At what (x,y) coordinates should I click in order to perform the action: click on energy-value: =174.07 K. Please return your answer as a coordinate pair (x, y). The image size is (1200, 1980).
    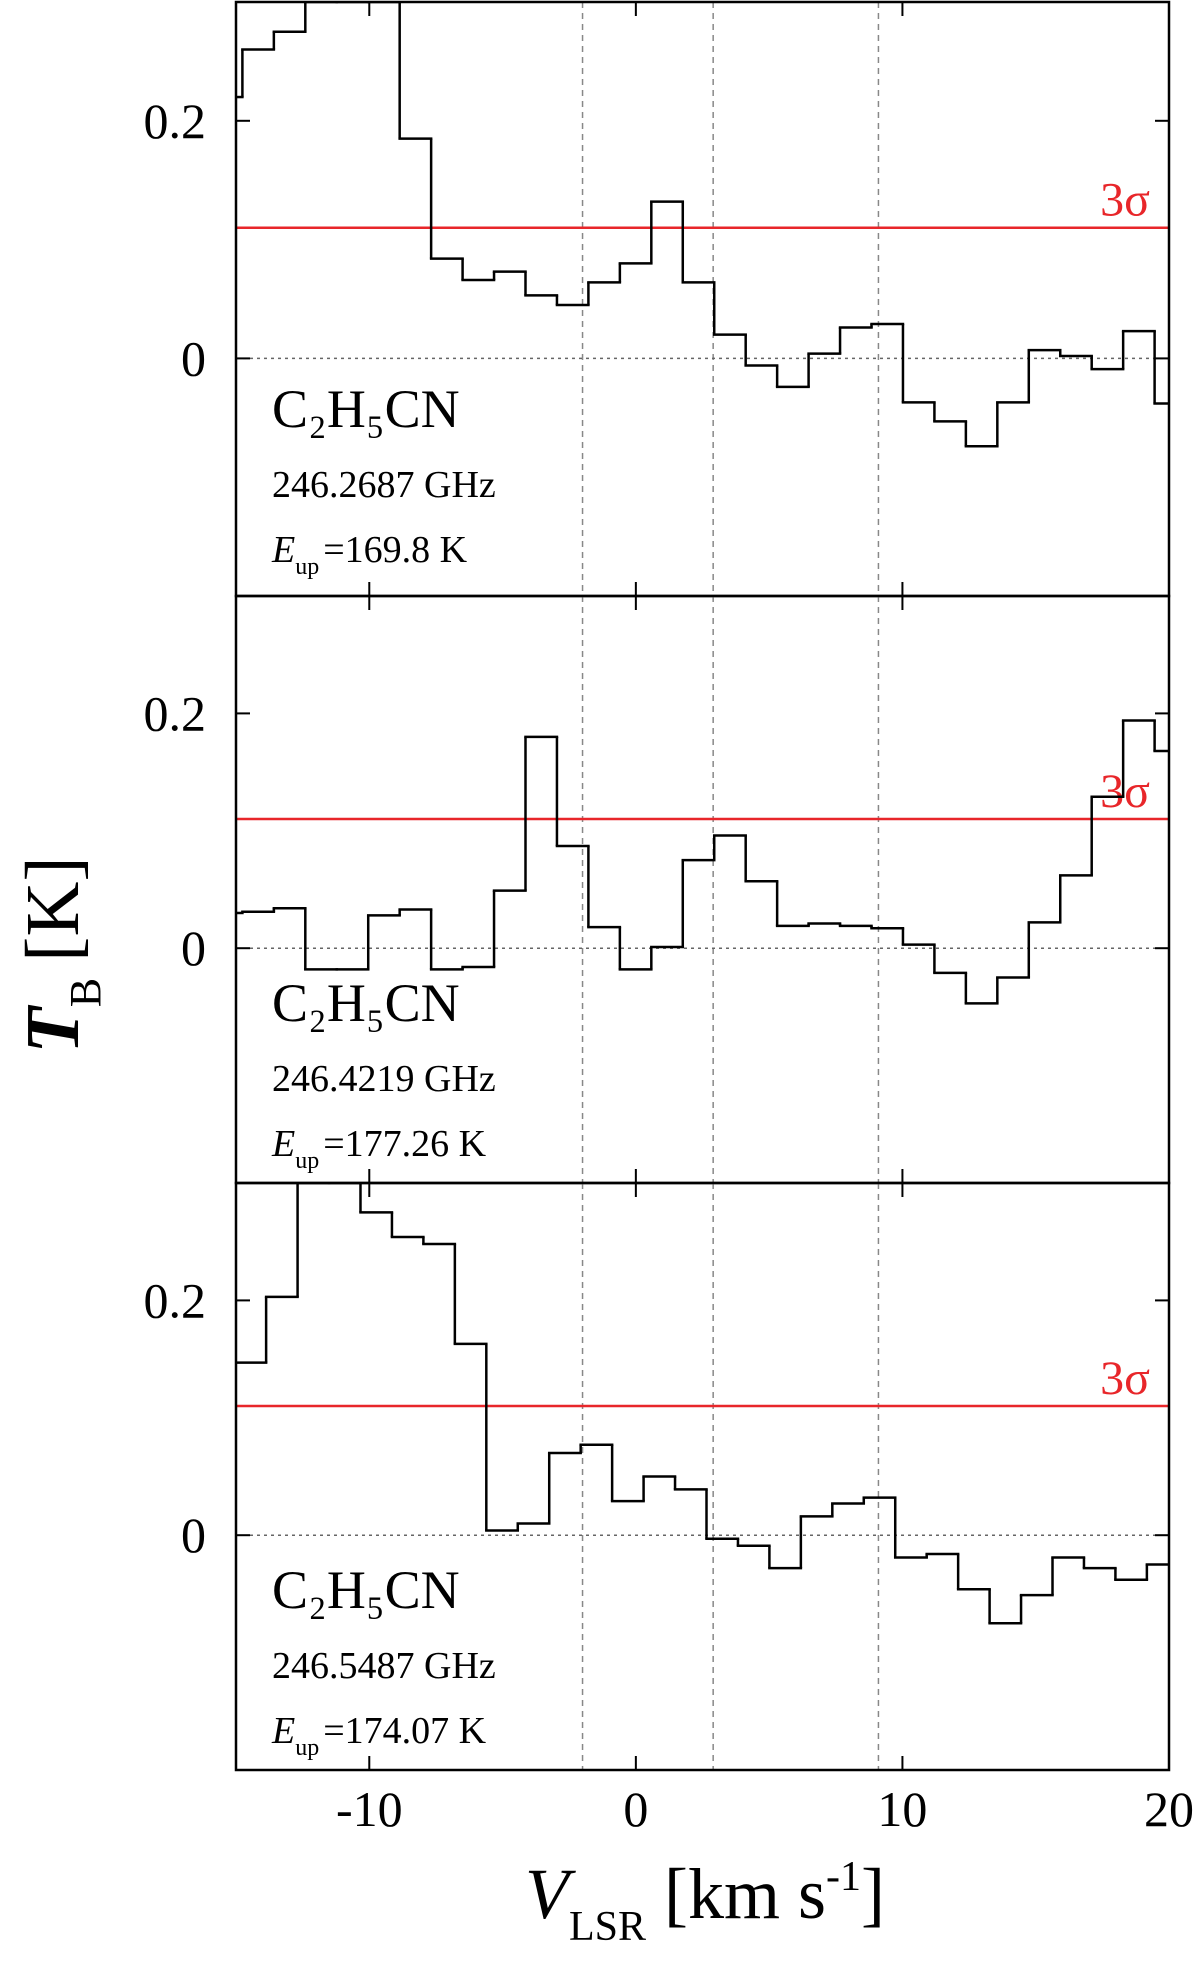
    Looking at the image, I should click on (404, 1731).